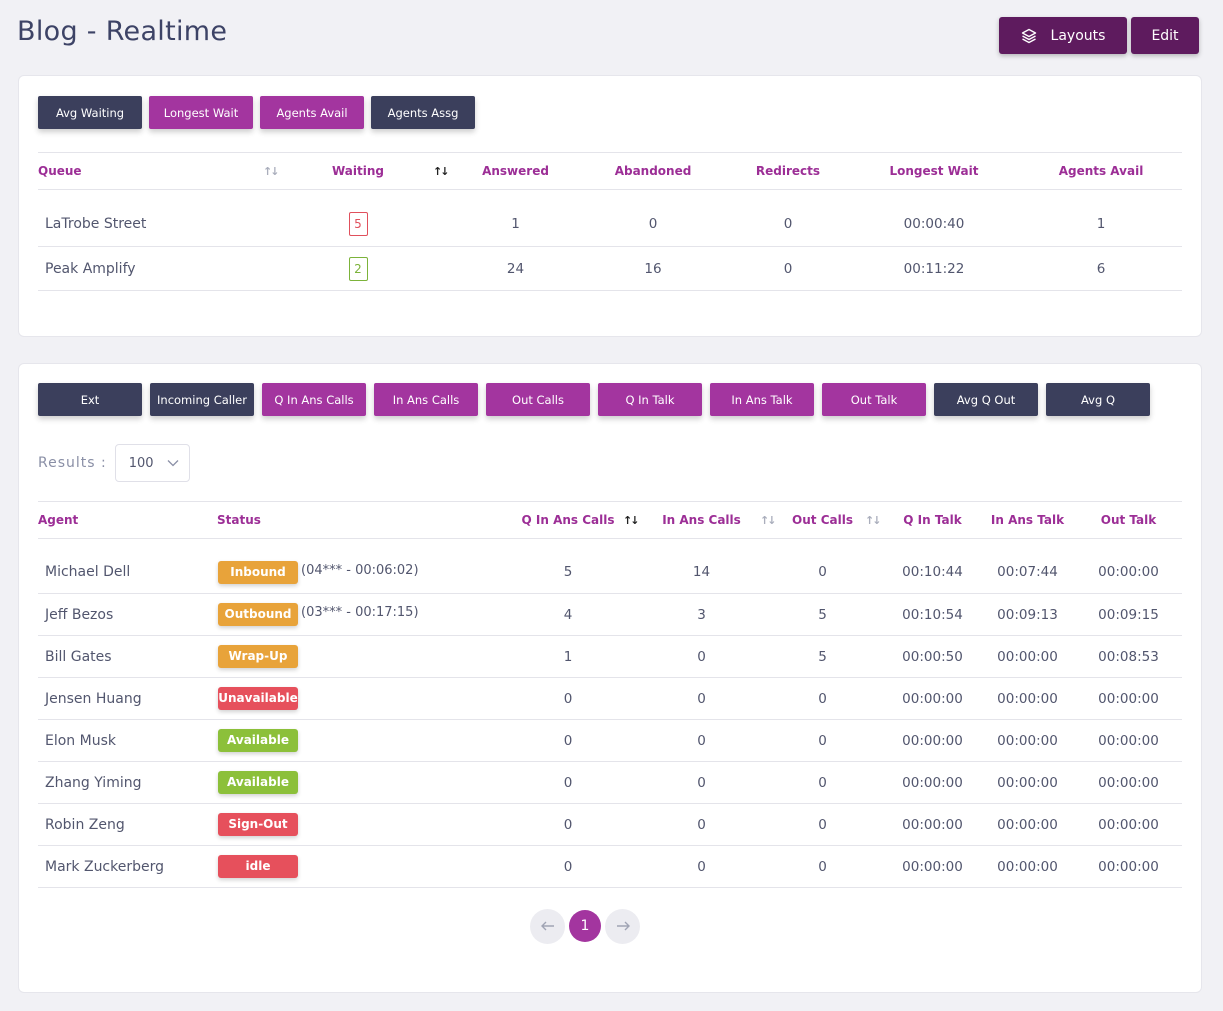 The height and width of the screenshot is (1011, 1223). Describe the element at coordinates (932, 614) in the screenshot. I see `q-in-talk-cell: 00:10:54` at that location.